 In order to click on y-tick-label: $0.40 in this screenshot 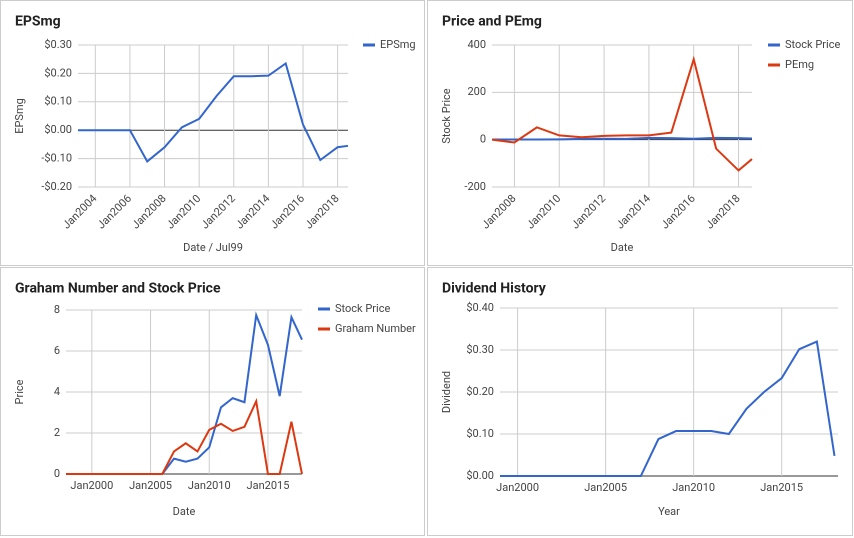, I will do `click(480, 307)`.